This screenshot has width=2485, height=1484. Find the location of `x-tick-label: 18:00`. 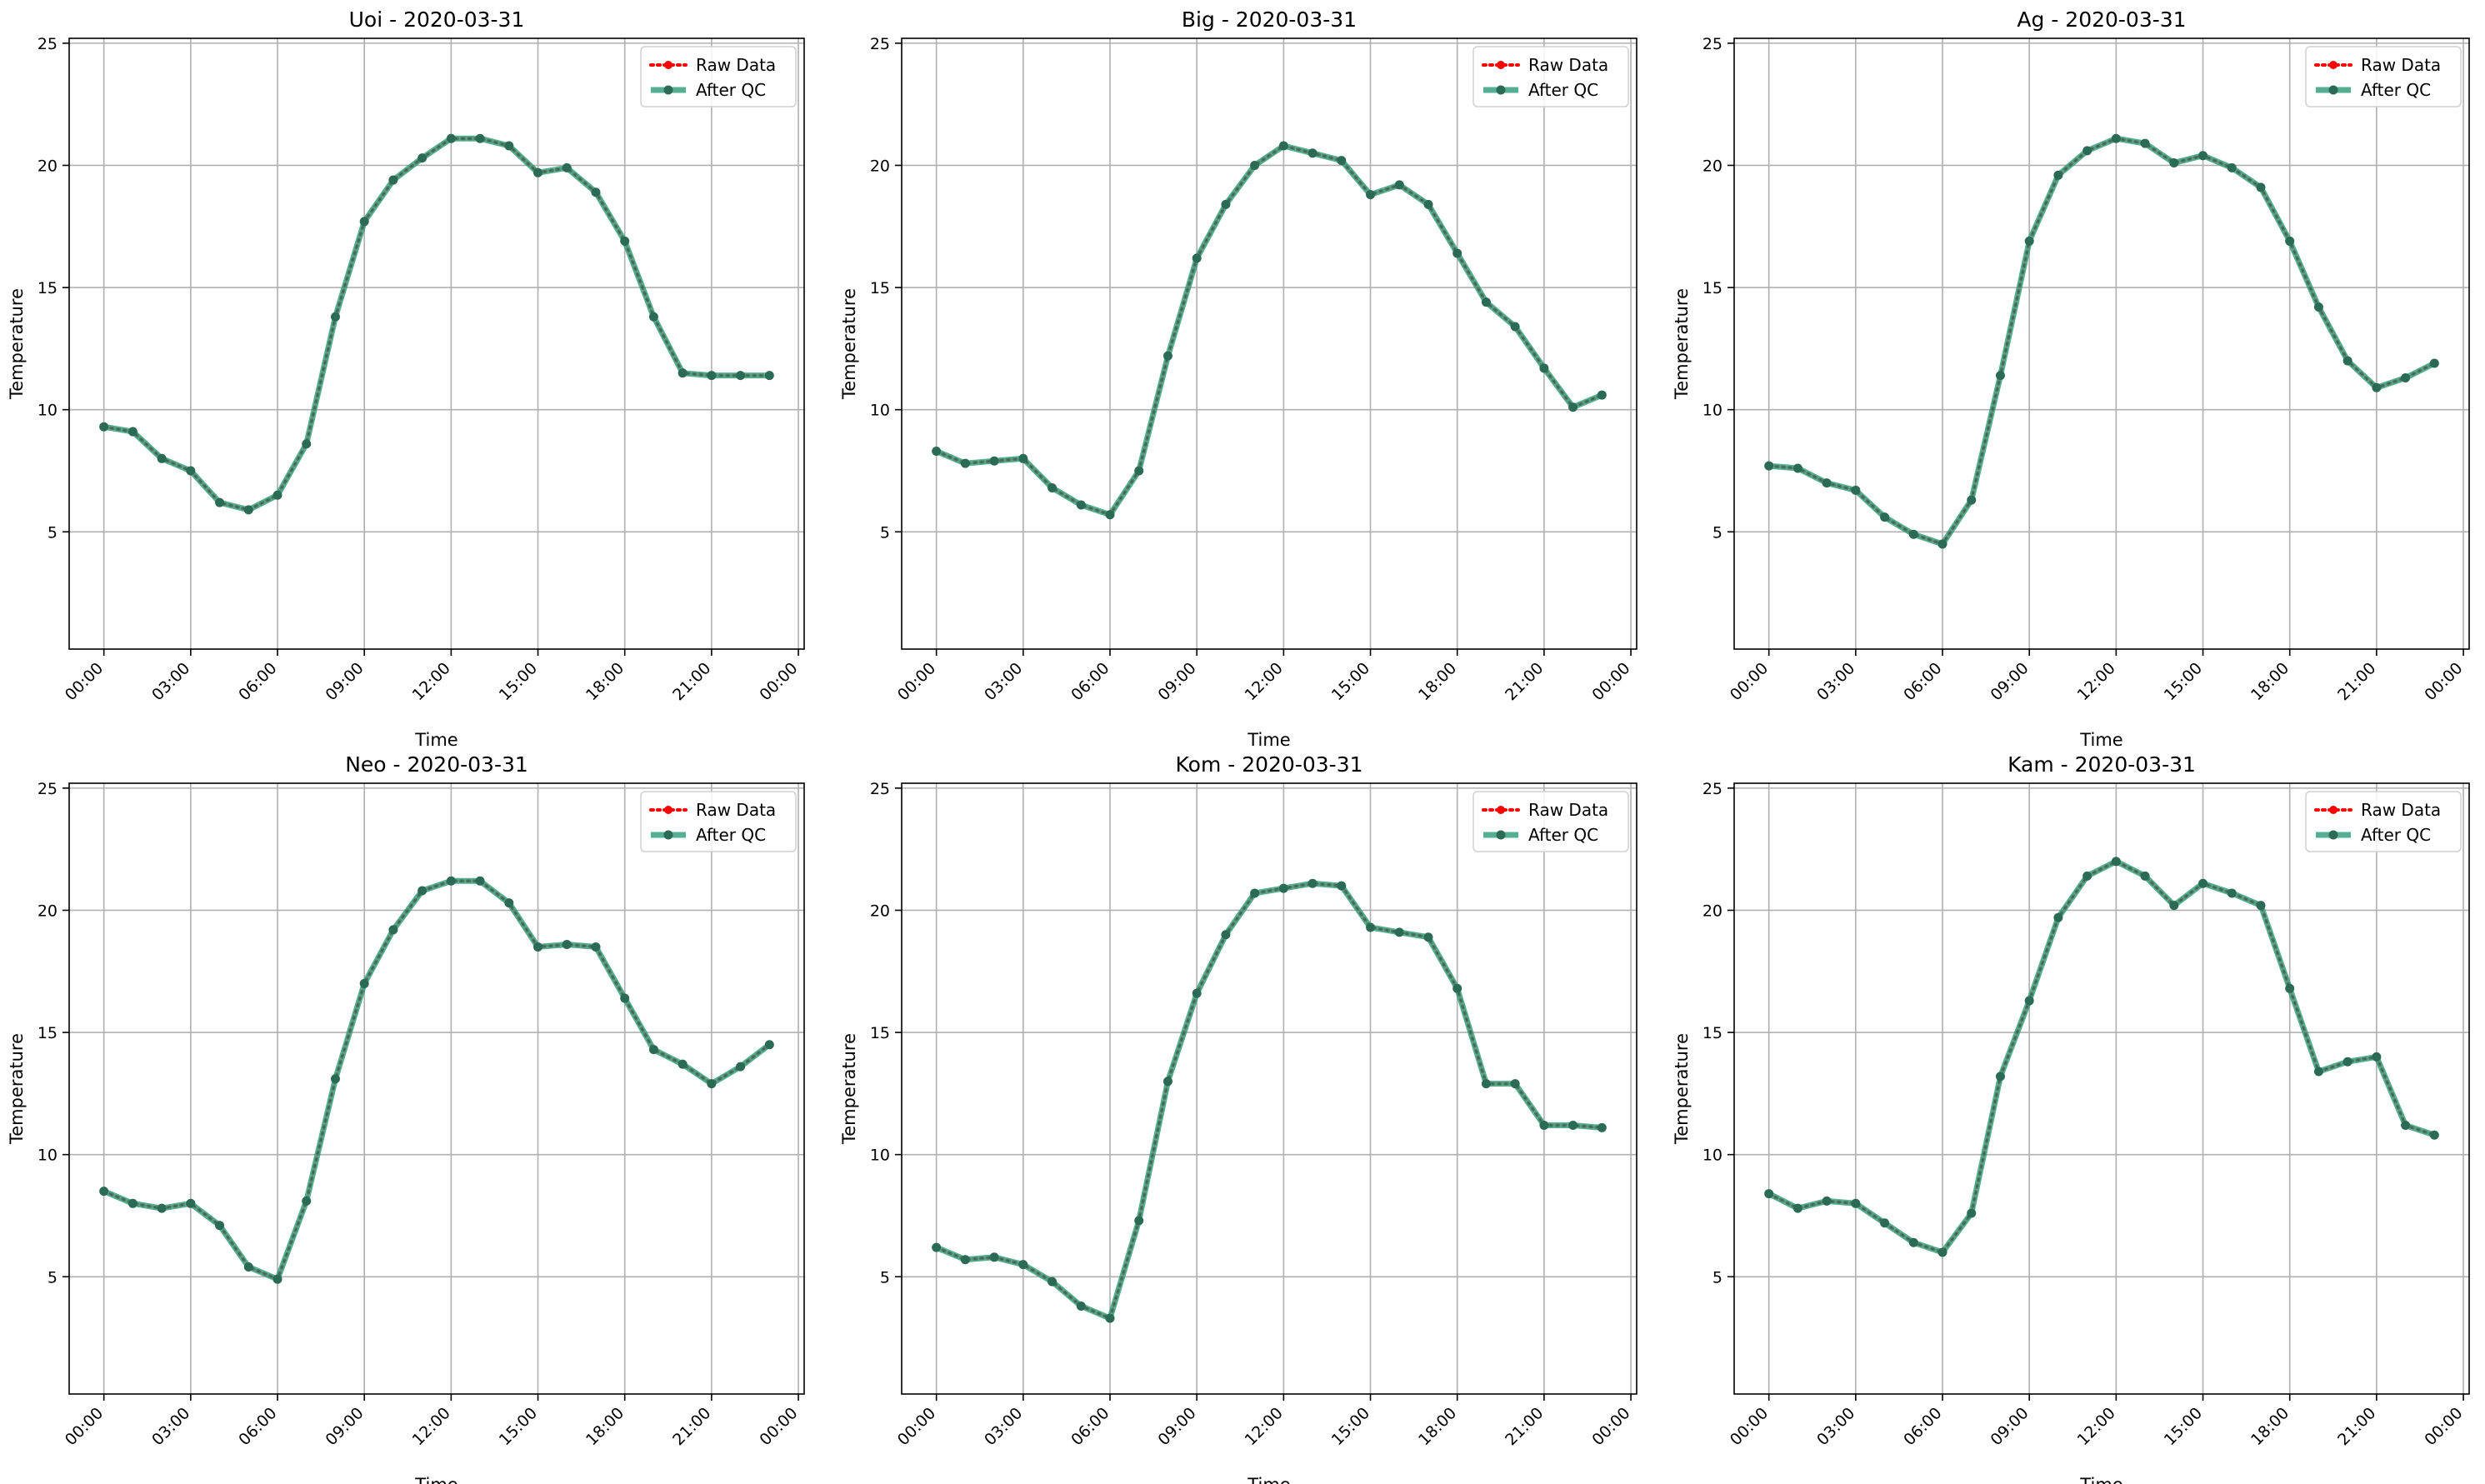

x-tick-label: 18:00 is located at coordinates (1437, 1426).